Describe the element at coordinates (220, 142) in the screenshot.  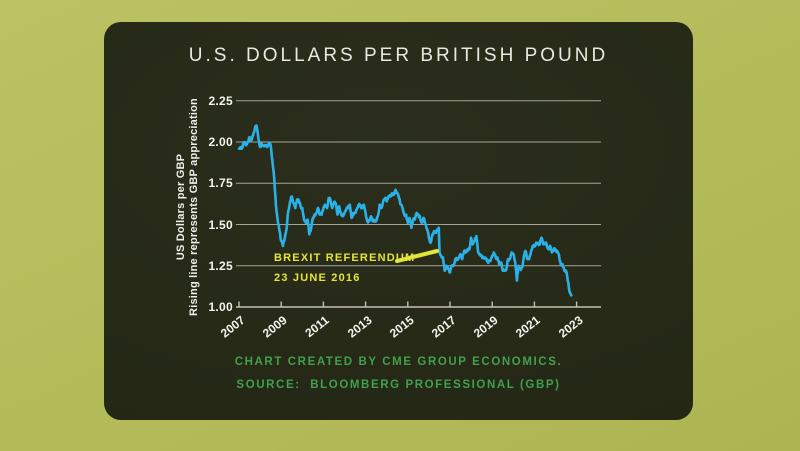
I see `y-tick-label: 2.00` at that location.